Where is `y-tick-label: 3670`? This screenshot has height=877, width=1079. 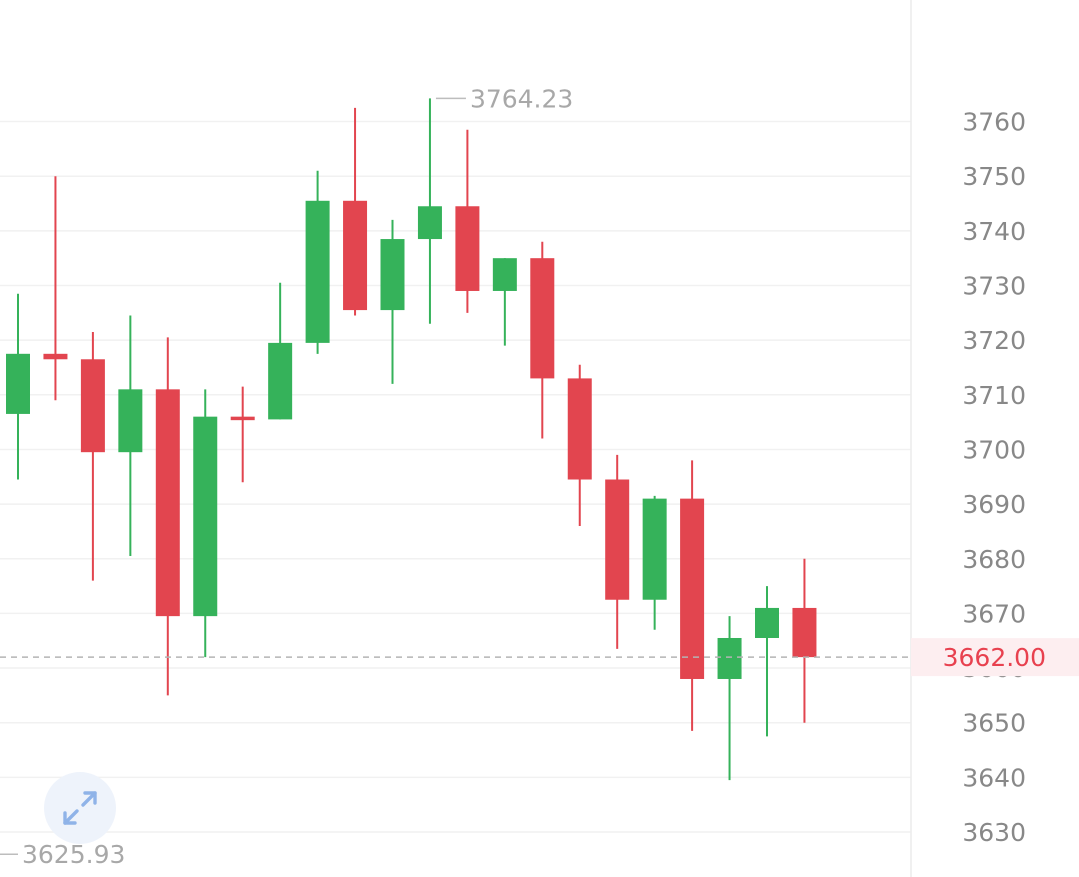 y-tick-label: 3670 is located at coordinates (994, 613).